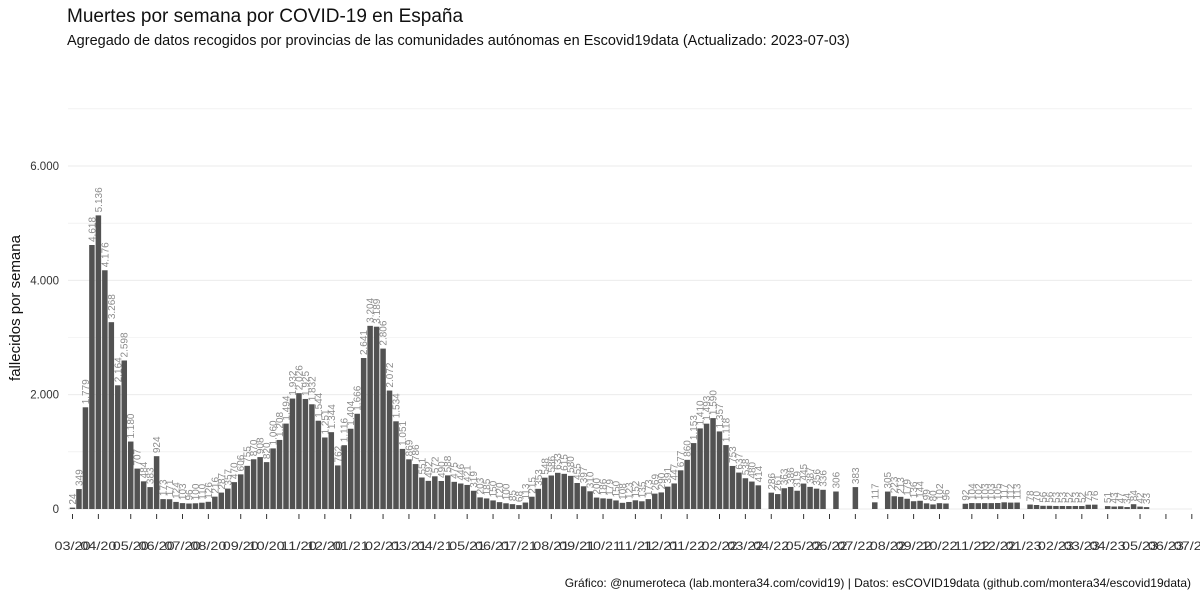 This screenshot has width=1200, height=600. What do you see at coordinates (467, 546) in the screenshot?
I see `x-tick-label: 05/21` at bounding box center [467, 546].